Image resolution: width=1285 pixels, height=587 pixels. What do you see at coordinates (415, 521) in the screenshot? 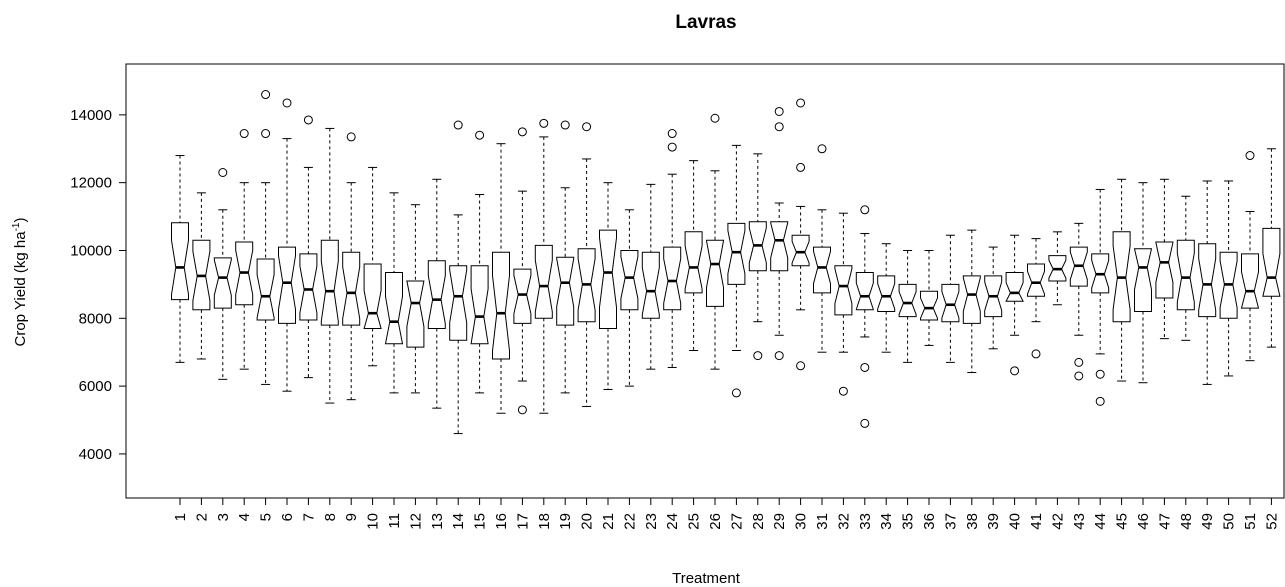
I see `x-tick-label: 12` at bounding box center [415, 521].